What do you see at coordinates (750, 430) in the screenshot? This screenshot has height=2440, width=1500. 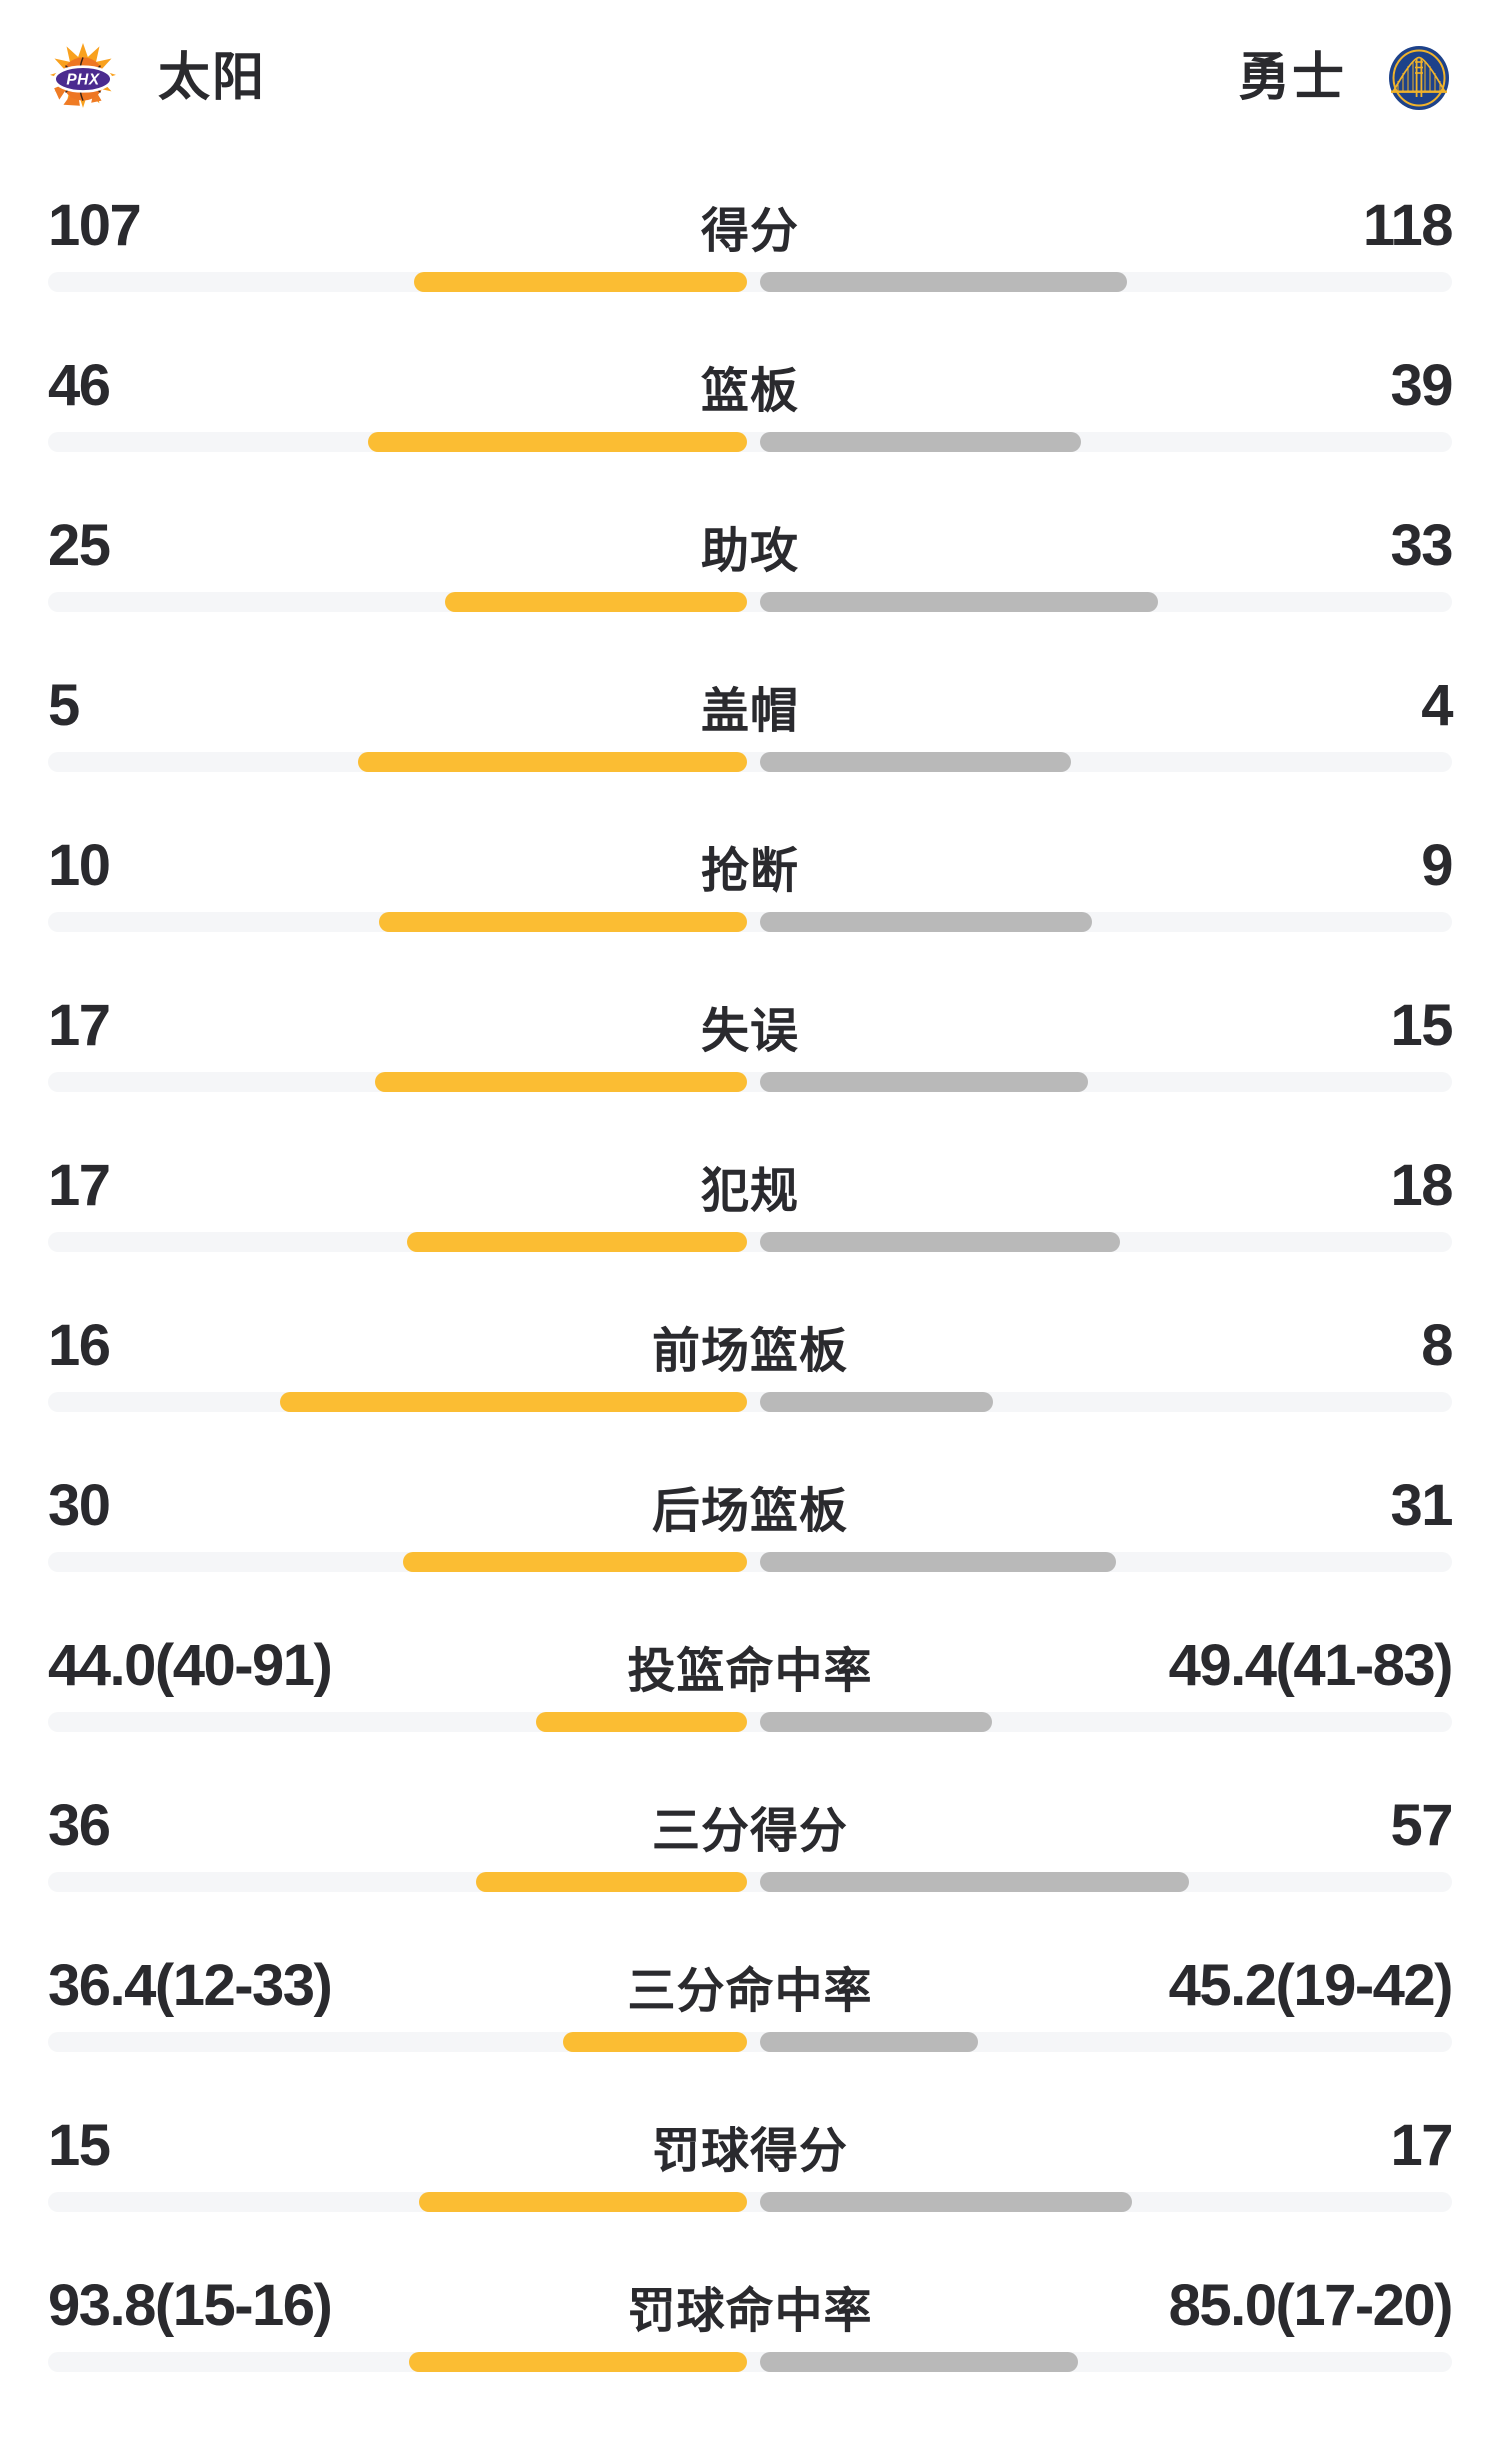 I see `stat-row: 46 篮板 39` at bounding box center [750, 430].